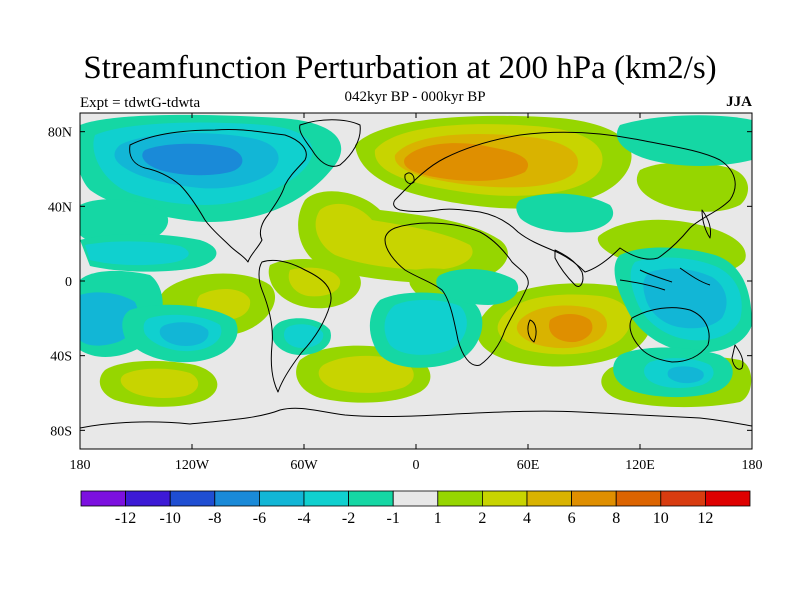  Describe the element at coordinates (416, 418) in the screenshot. I see `coastline-antarctica` at that location.